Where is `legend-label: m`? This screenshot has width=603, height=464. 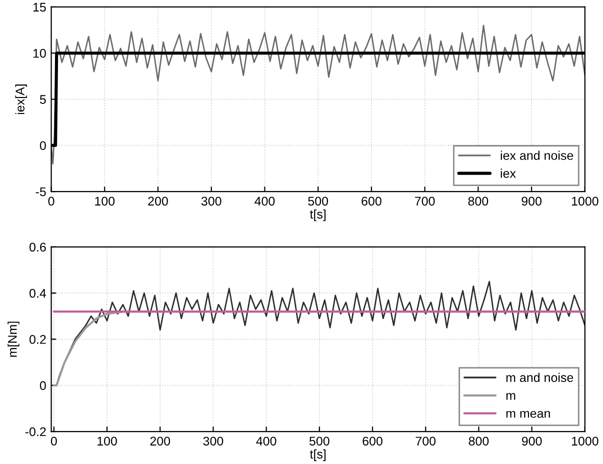
legend-label: m is located at coordinates (511, 396).